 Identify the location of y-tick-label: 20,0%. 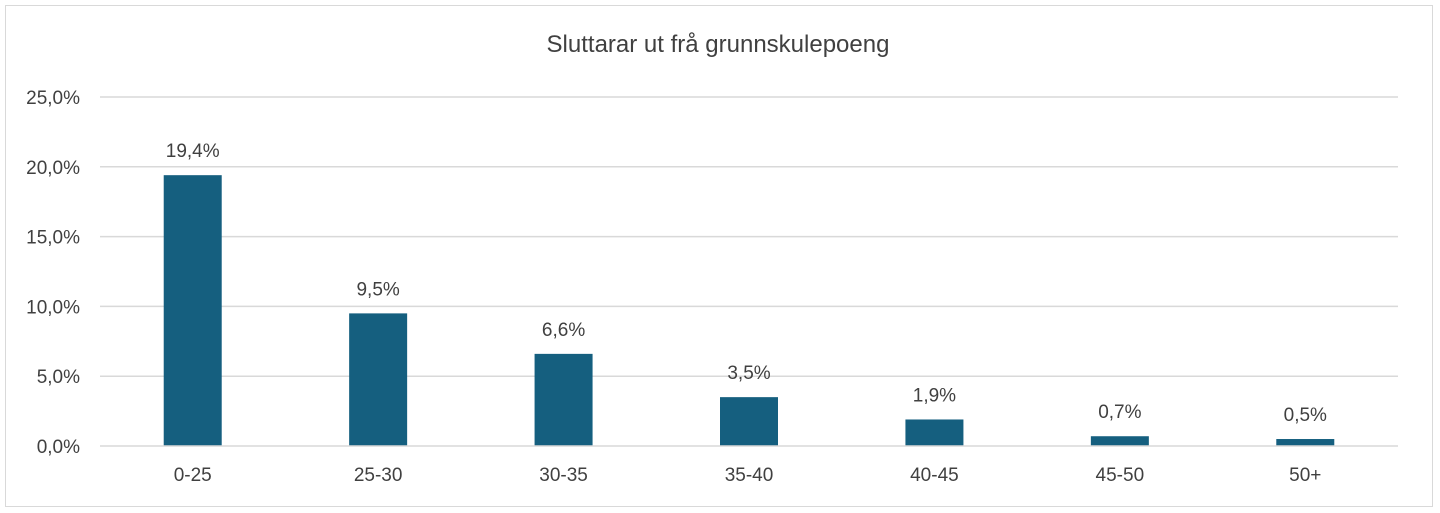
(53, 168).